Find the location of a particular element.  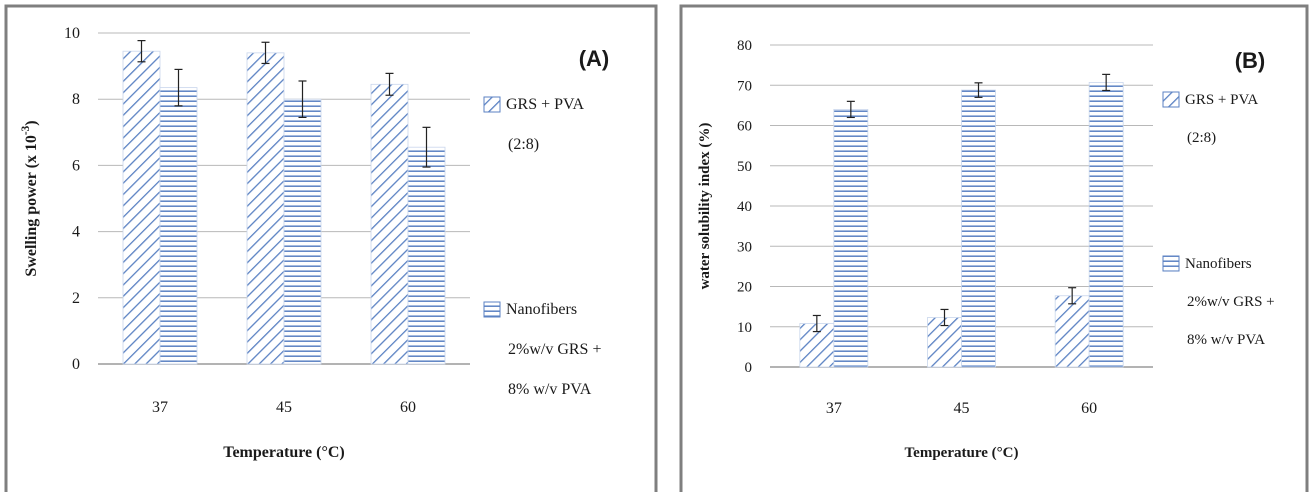

y-tick-label: 30 is located at coordinates (744, 247).